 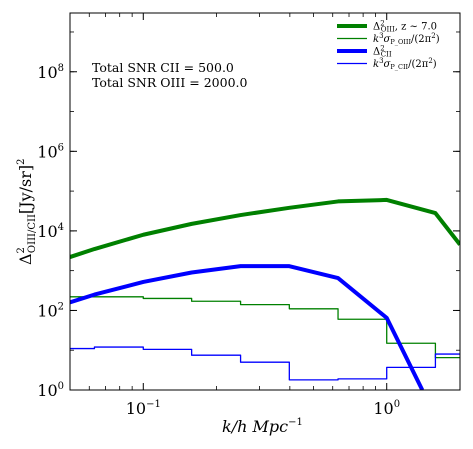 I want to click on x-axis-label-exp: −1, so click(x=295, y=422).